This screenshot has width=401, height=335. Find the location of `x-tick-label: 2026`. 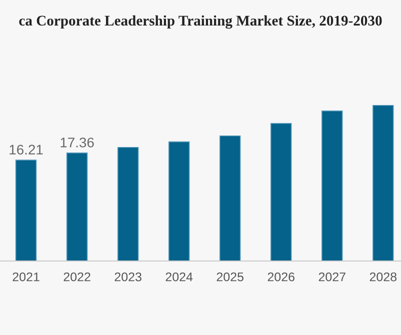

x-tick-label: 2026 is located at coordinates (281, 277).